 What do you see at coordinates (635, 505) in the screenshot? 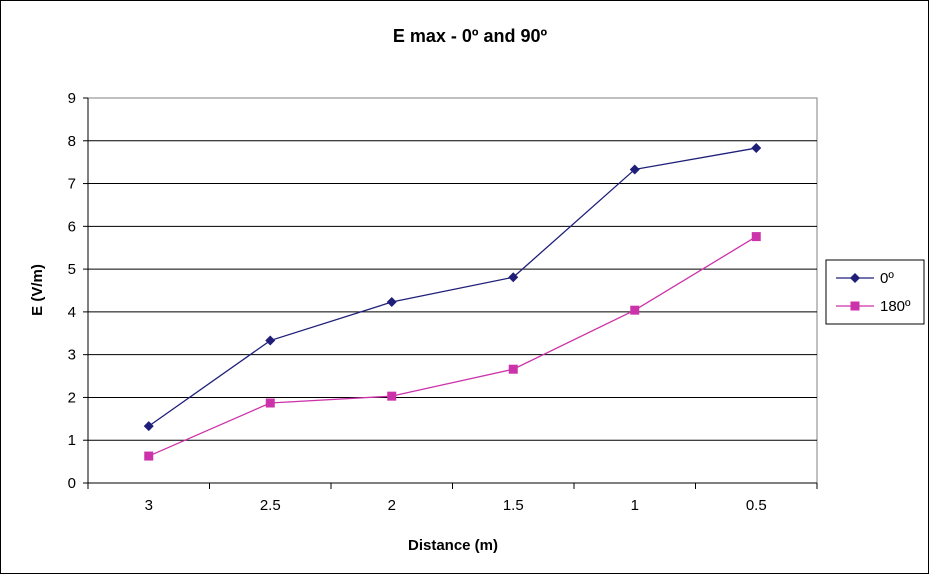
I see `x-tick-label: 1` at bounding box center [635, 505].